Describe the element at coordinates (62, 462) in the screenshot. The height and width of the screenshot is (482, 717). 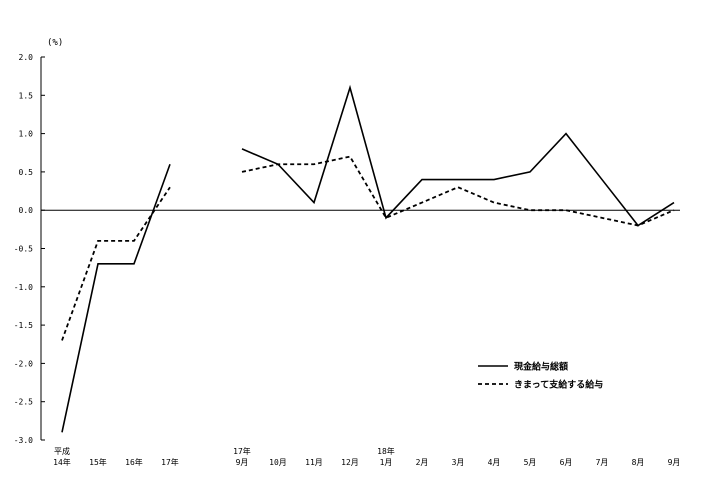
I see `x-category-label: 14年` at that location.